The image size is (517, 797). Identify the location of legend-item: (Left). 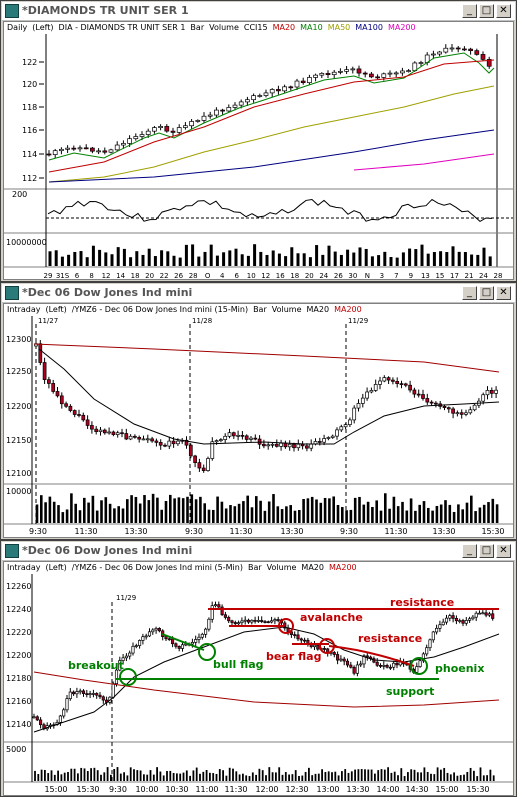
(56, 567).